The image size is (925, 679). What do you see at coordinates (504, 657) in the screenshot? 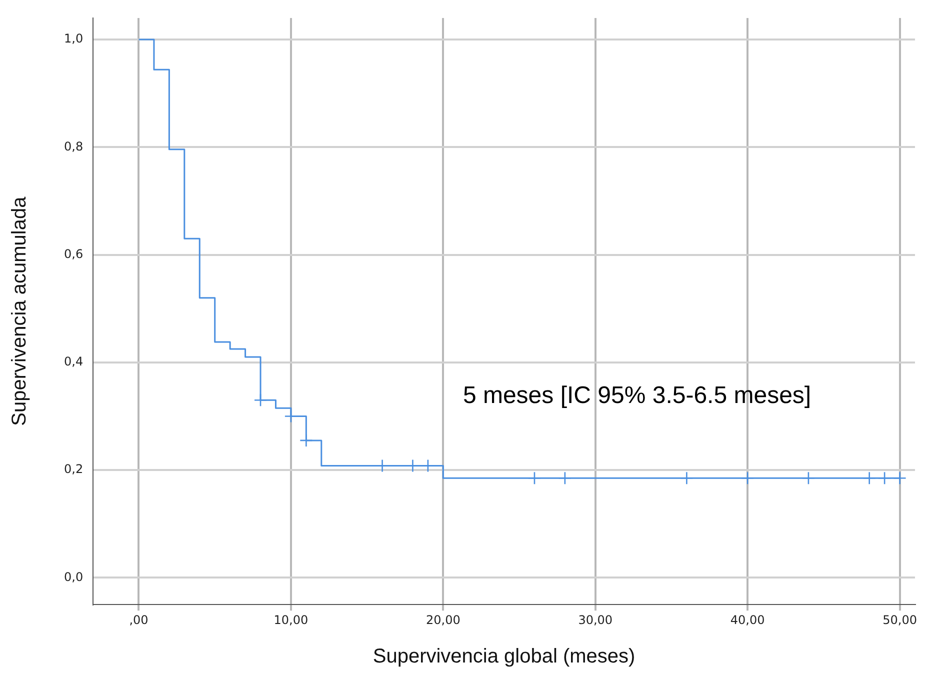
I see `x-axis-title: Supervivencia global (meses)` at bounding box center [504, 657].